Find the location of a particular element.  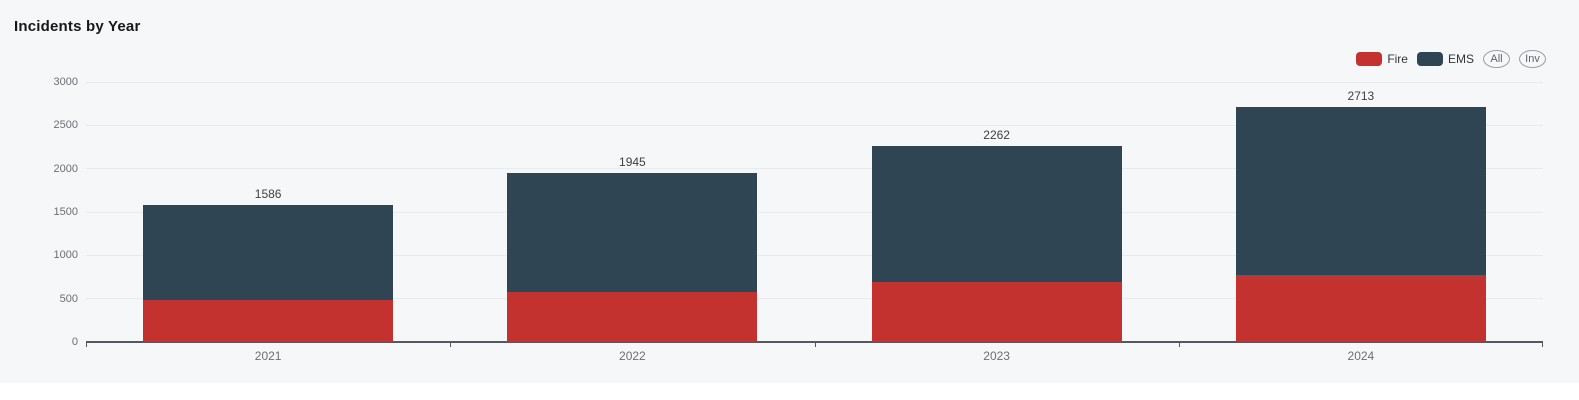

x-axis-category-label-2021: 2021 is located at coordinates (268, 356).